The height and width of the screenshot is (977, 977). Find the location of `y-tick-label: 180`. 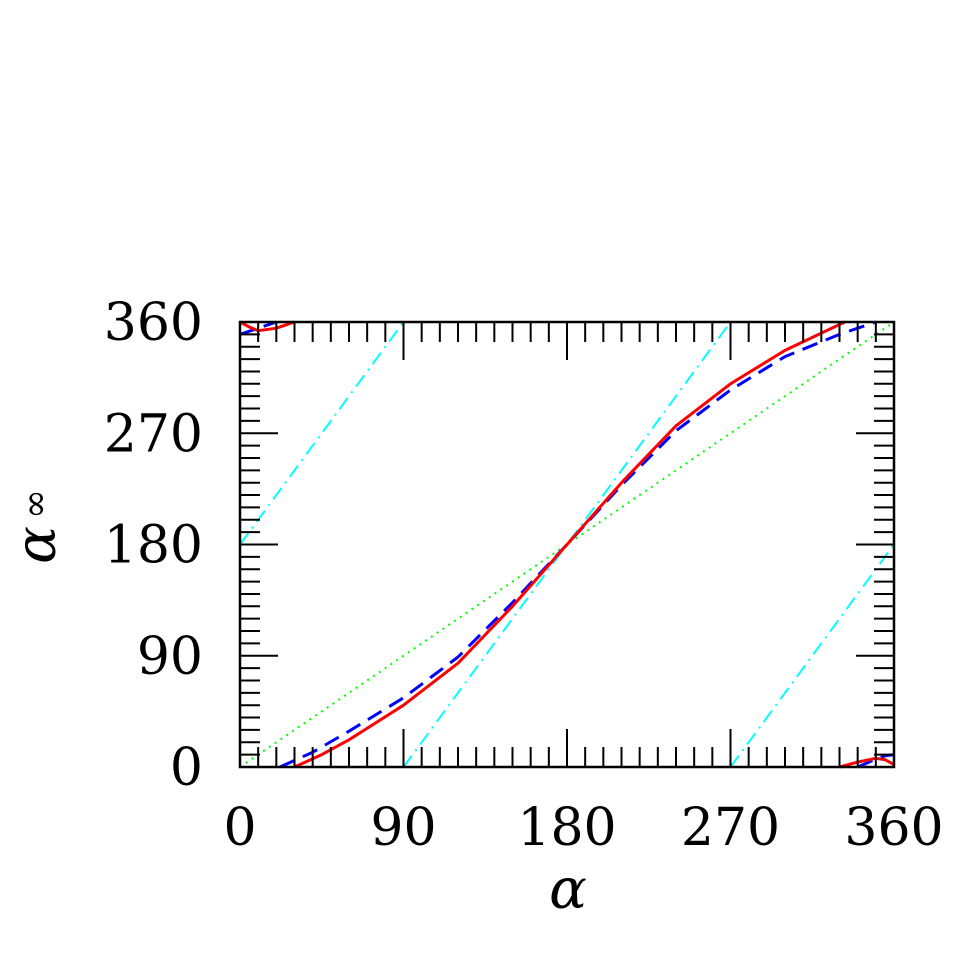

y-tick-label: 180 is located at coordinates (153, 546).